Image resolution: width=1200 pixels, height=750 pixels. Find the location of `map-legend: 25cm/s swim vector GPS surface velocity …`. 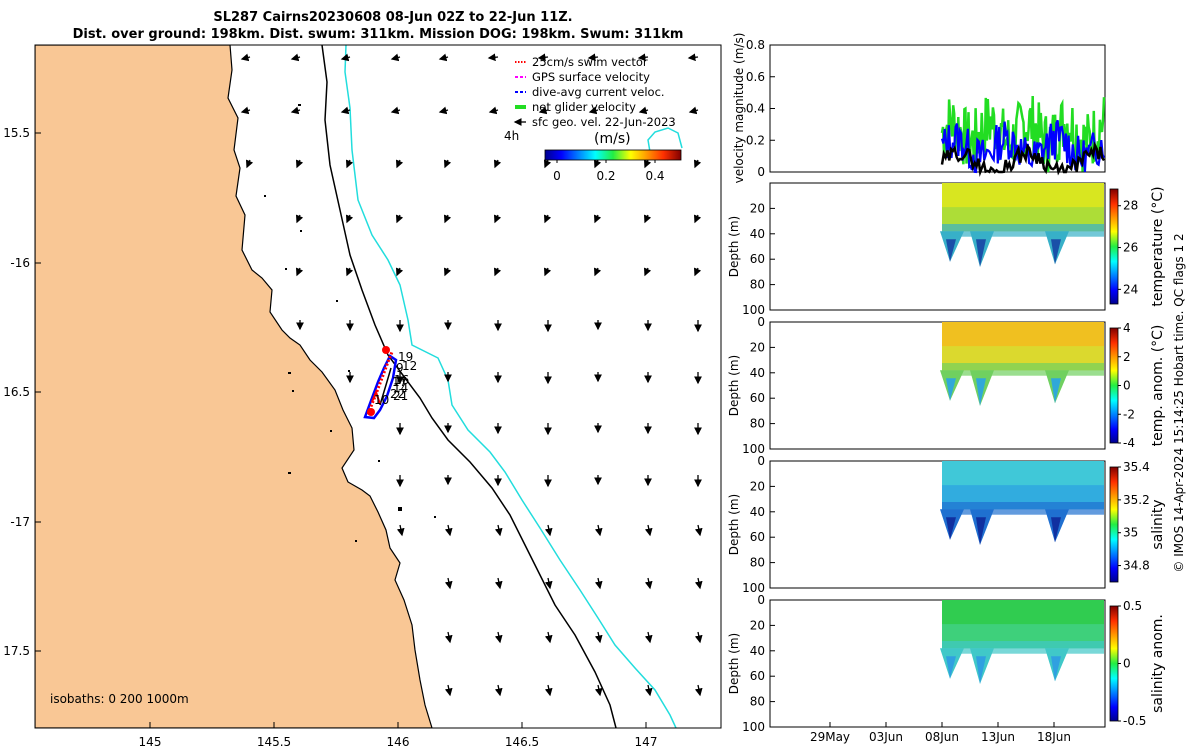

map-legend: 25cm/s swim vector GPS surface velocity … is located at coordinates (593, 119).